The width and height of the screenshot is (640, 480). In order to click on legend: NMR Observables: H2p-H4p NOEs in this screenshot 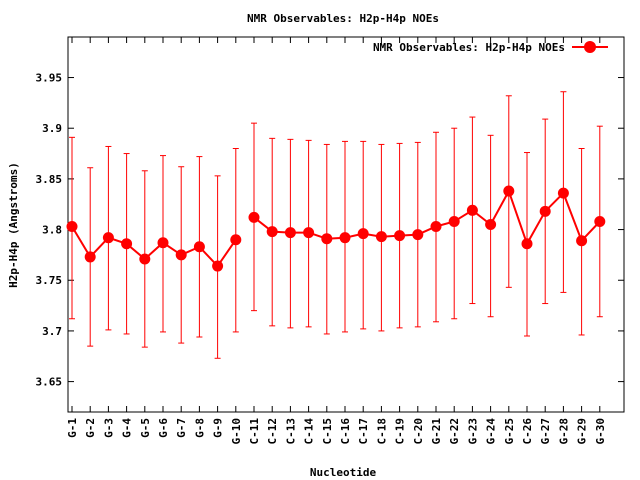, I will do `click(490, 47)`.